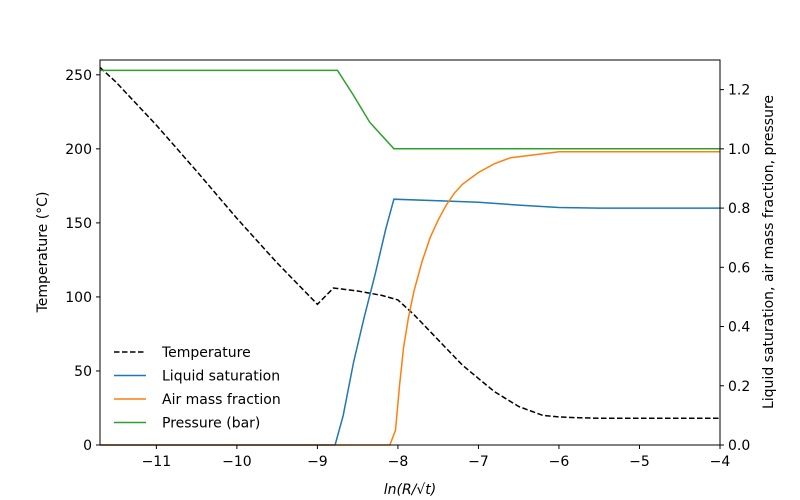  Describe the element at coordinates (237, 462) in the screenshot. I see `x-tick-label: −10` at that location.